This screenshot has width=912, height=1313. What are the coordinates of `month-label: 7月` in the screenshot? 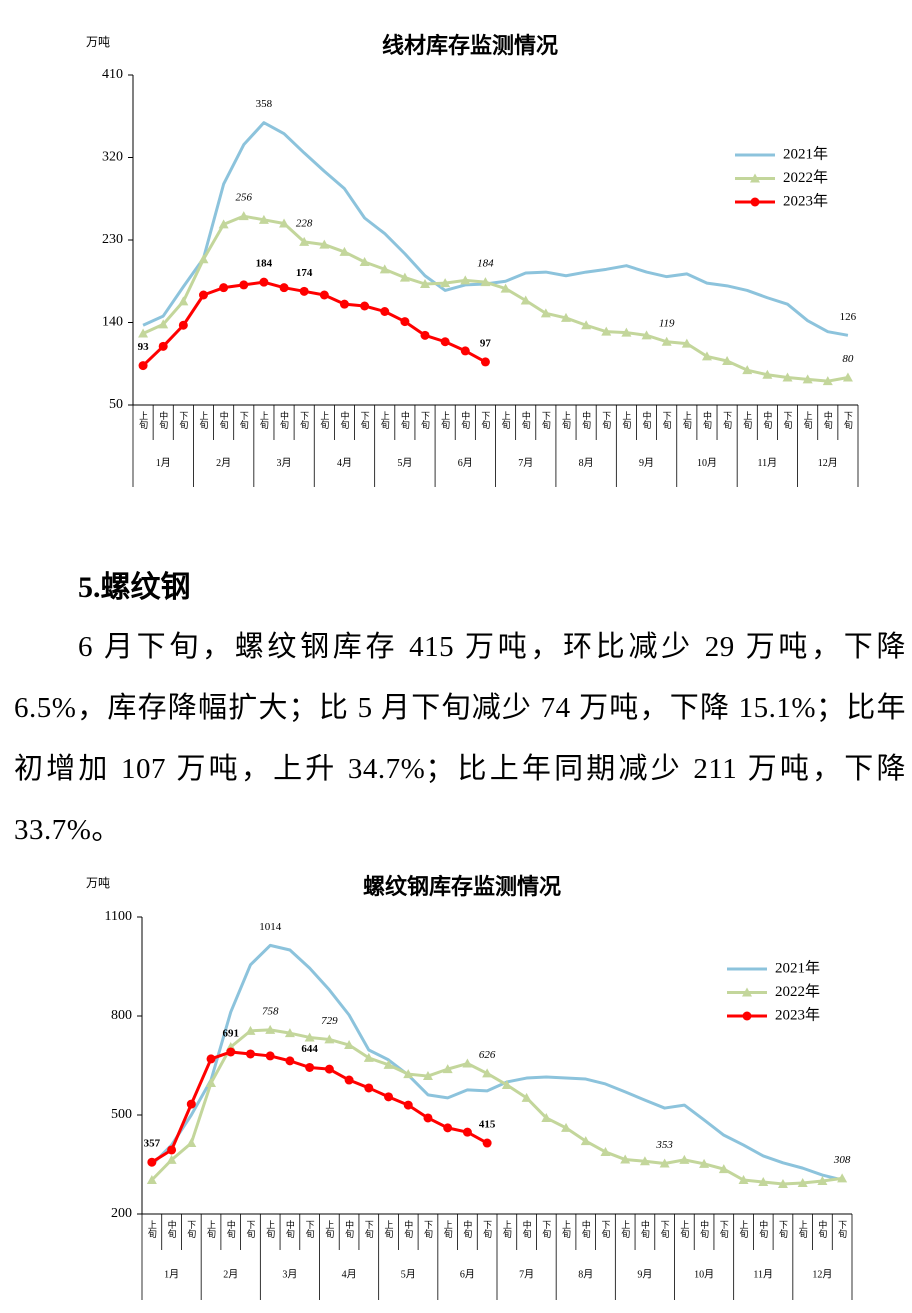 It's located at (525, 463).